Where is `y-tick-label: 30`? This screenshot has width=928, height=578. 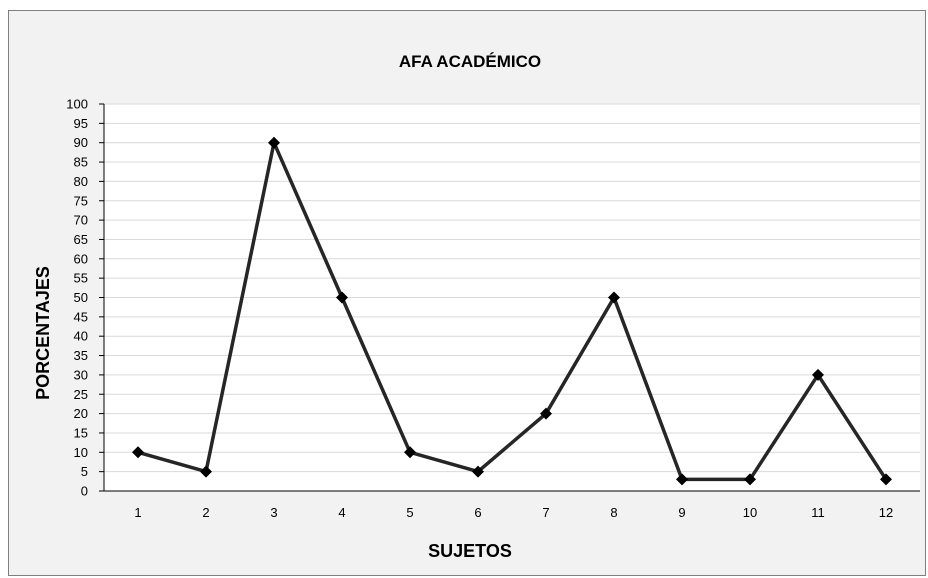 y-tick-label: 30 is located at coordinates (81, 374).